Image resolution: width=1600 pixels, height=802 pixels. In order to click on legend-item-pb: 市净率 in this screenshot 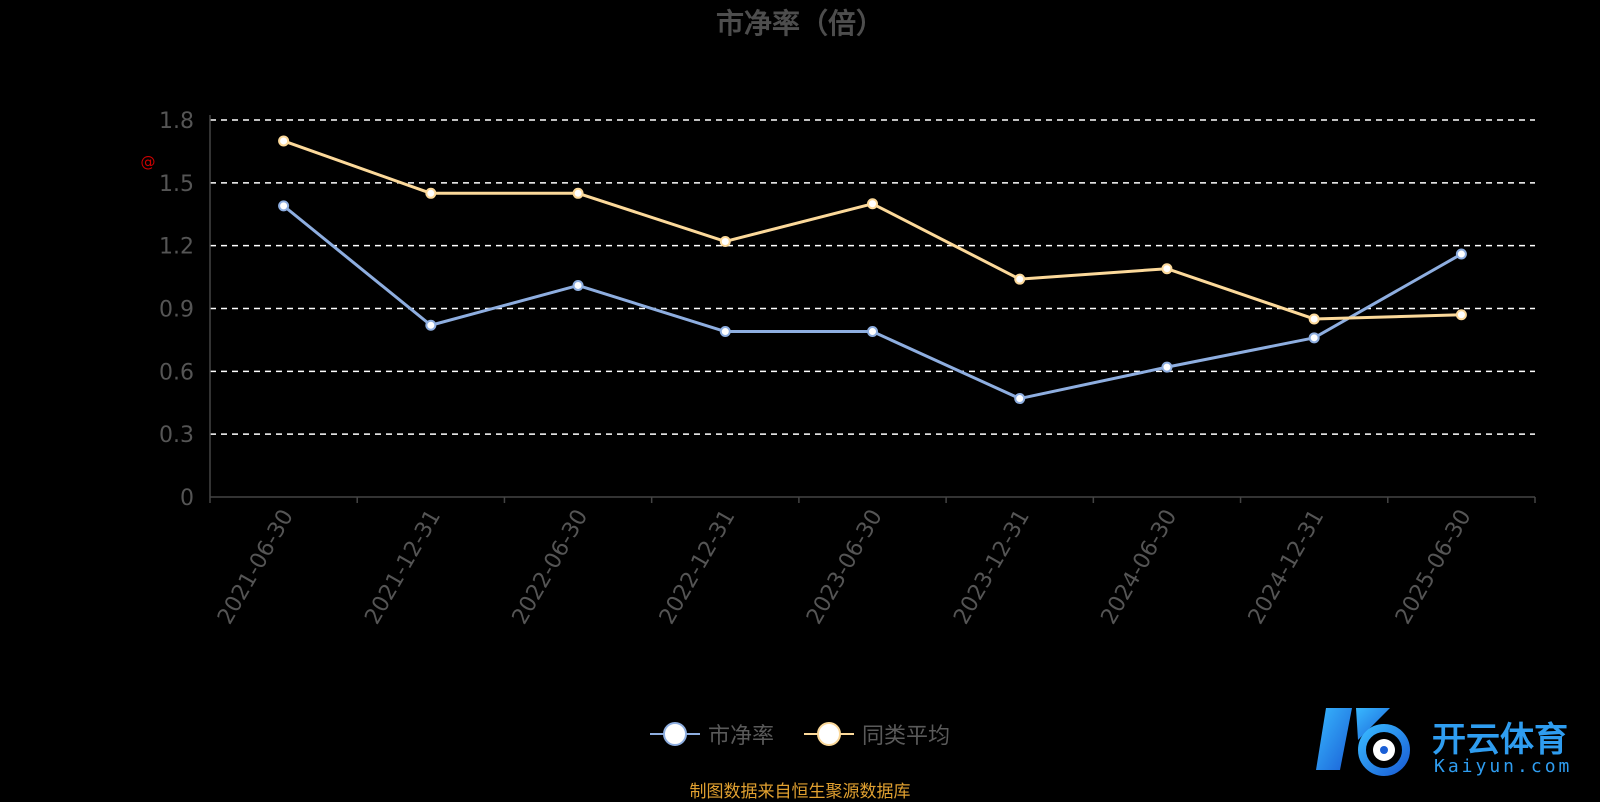, I will do `click(711, 734)`.